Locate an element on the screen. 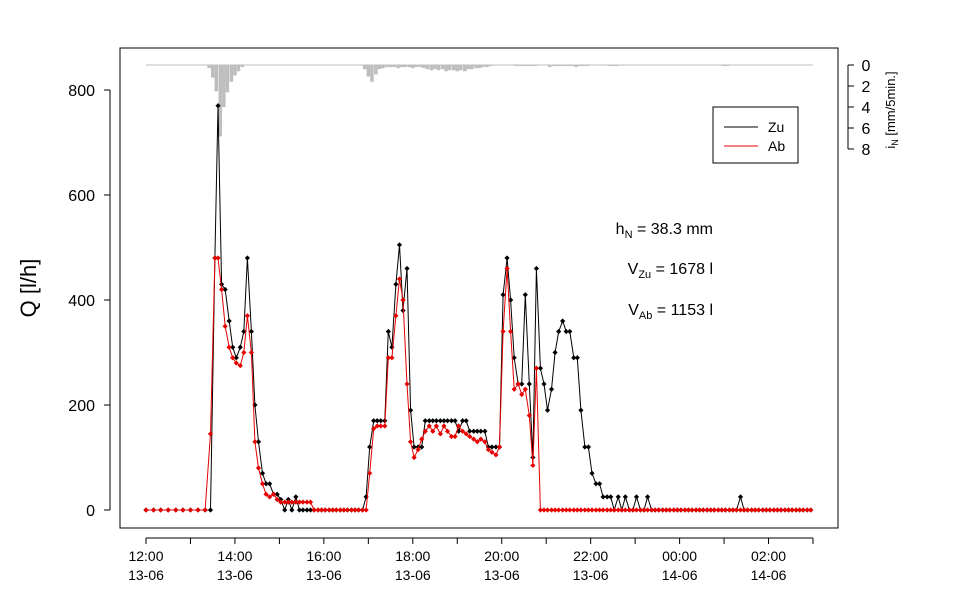 Image resolution: width=960 pixels, height=600 pixels. y-tick-label-4: 800 is located at coordinates (81, 91).